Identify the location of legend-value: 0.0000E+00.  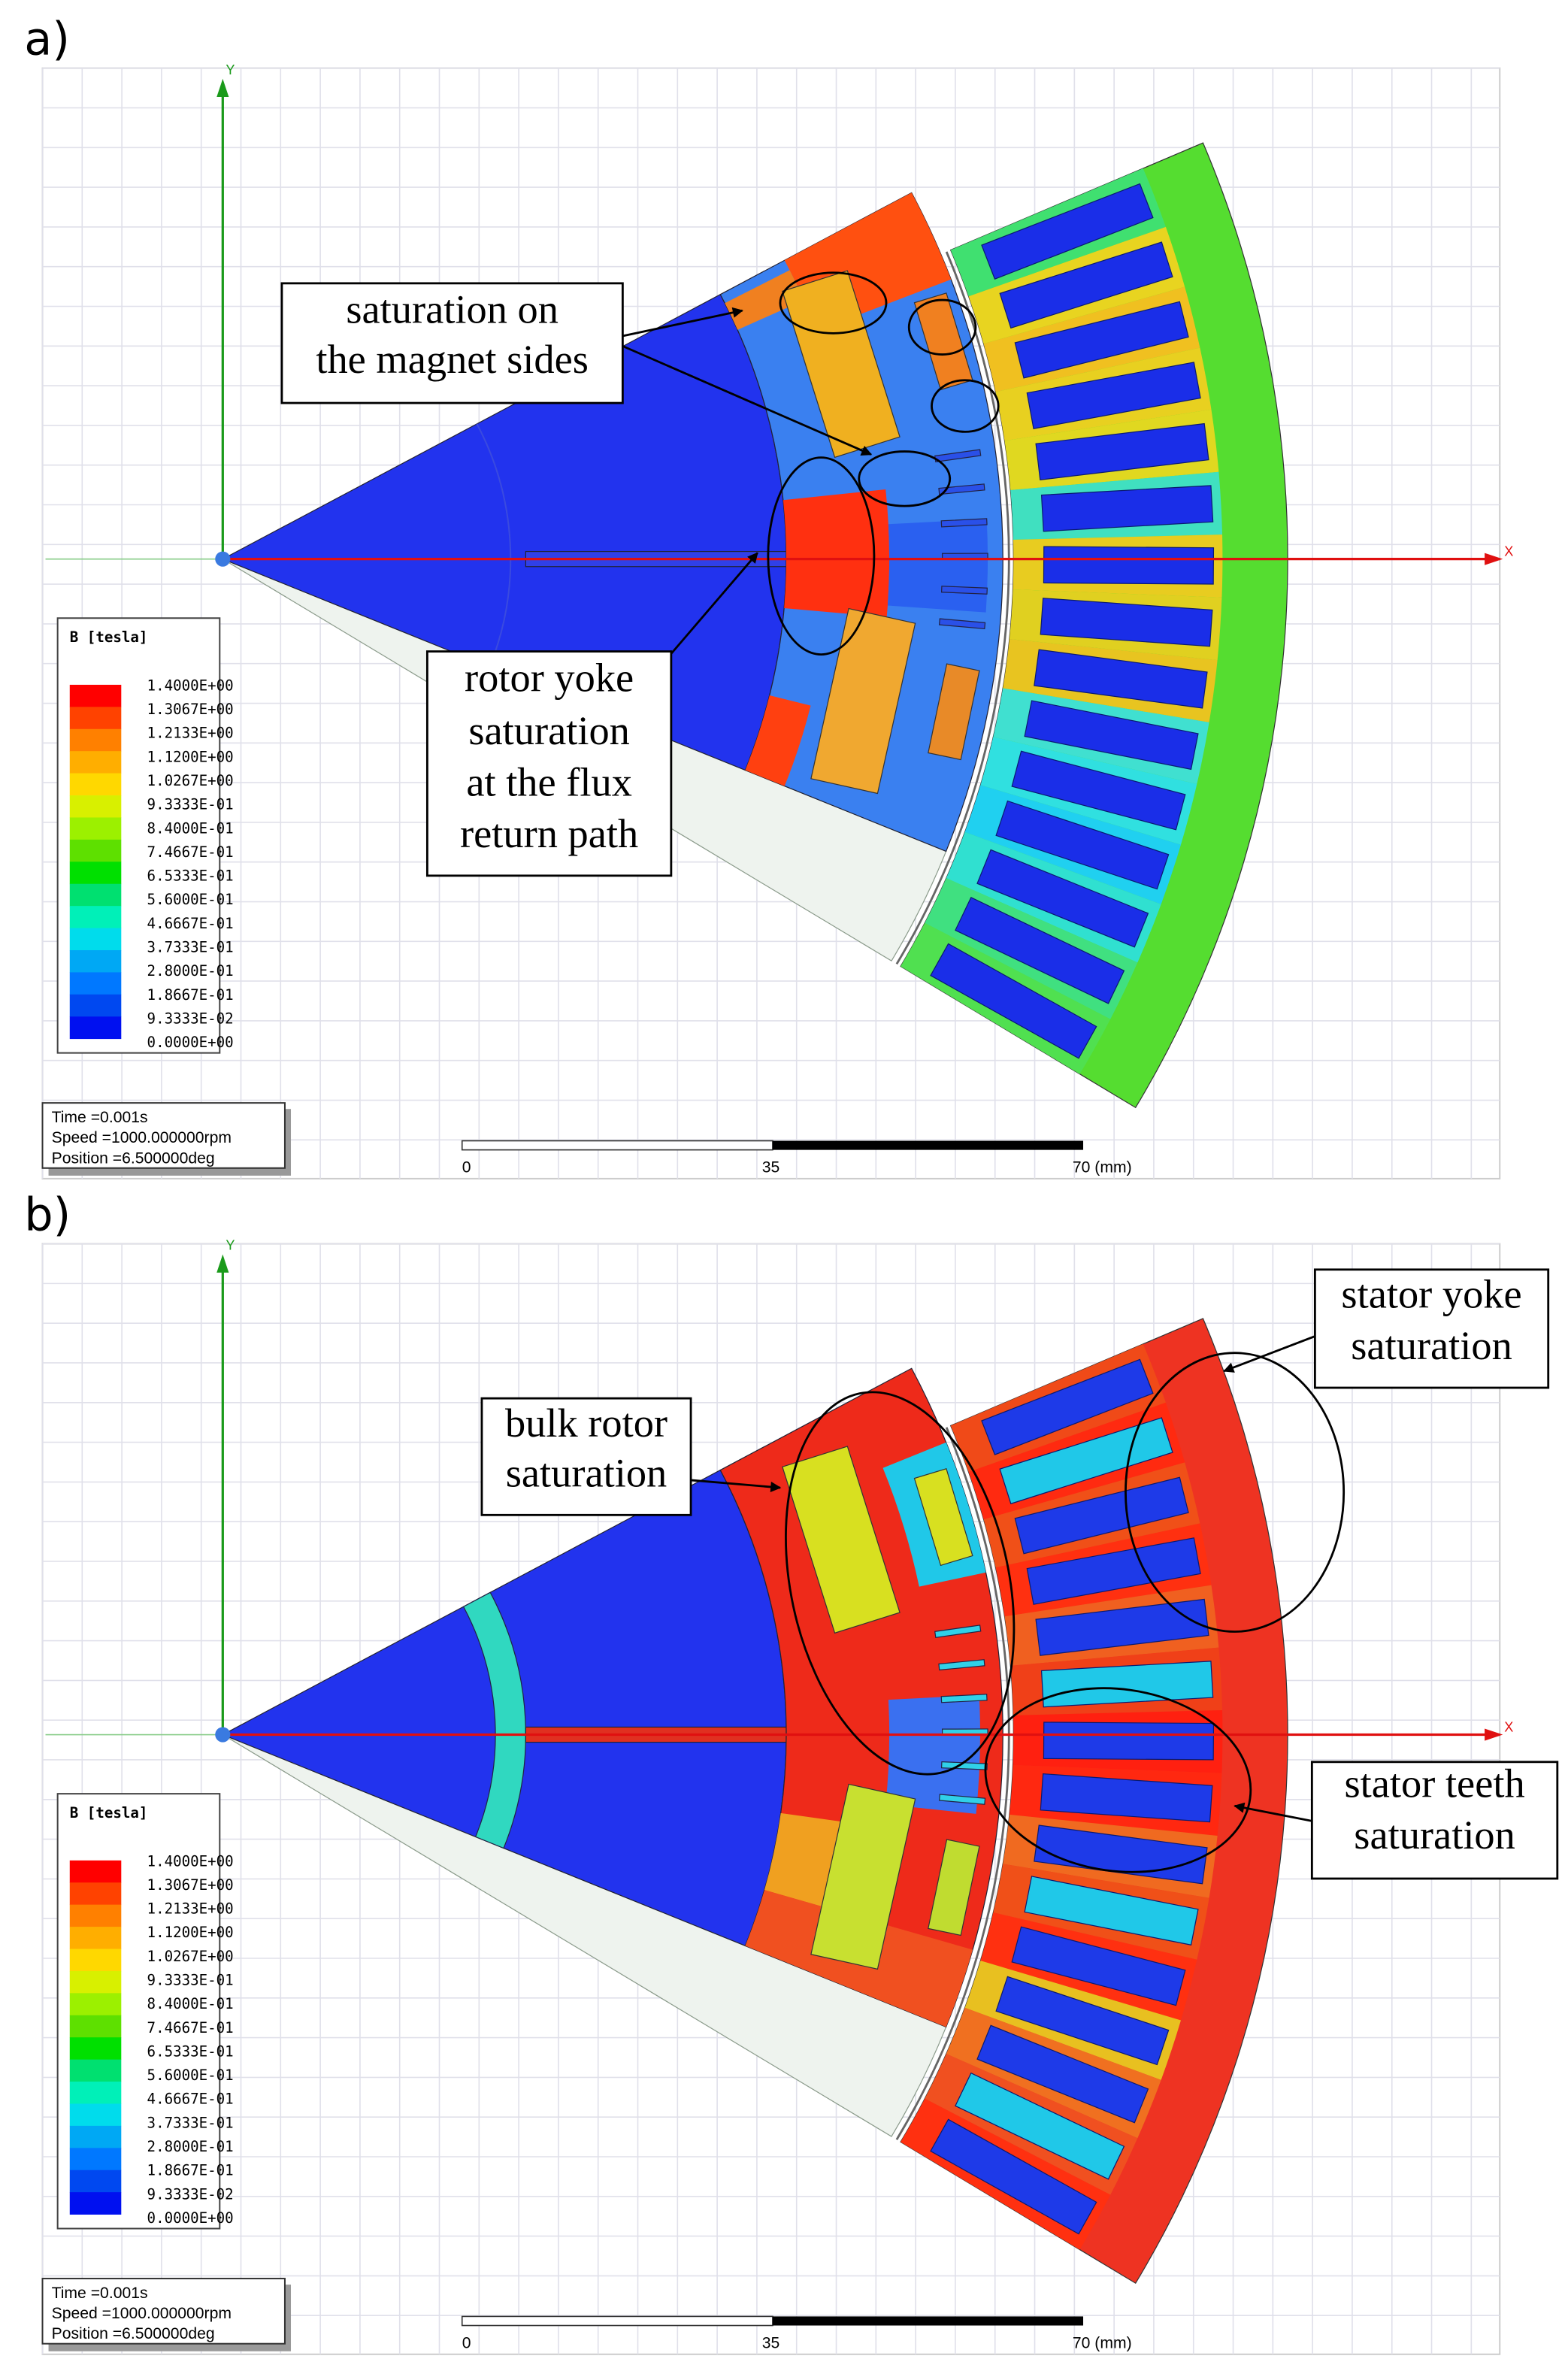
(190, 1042).